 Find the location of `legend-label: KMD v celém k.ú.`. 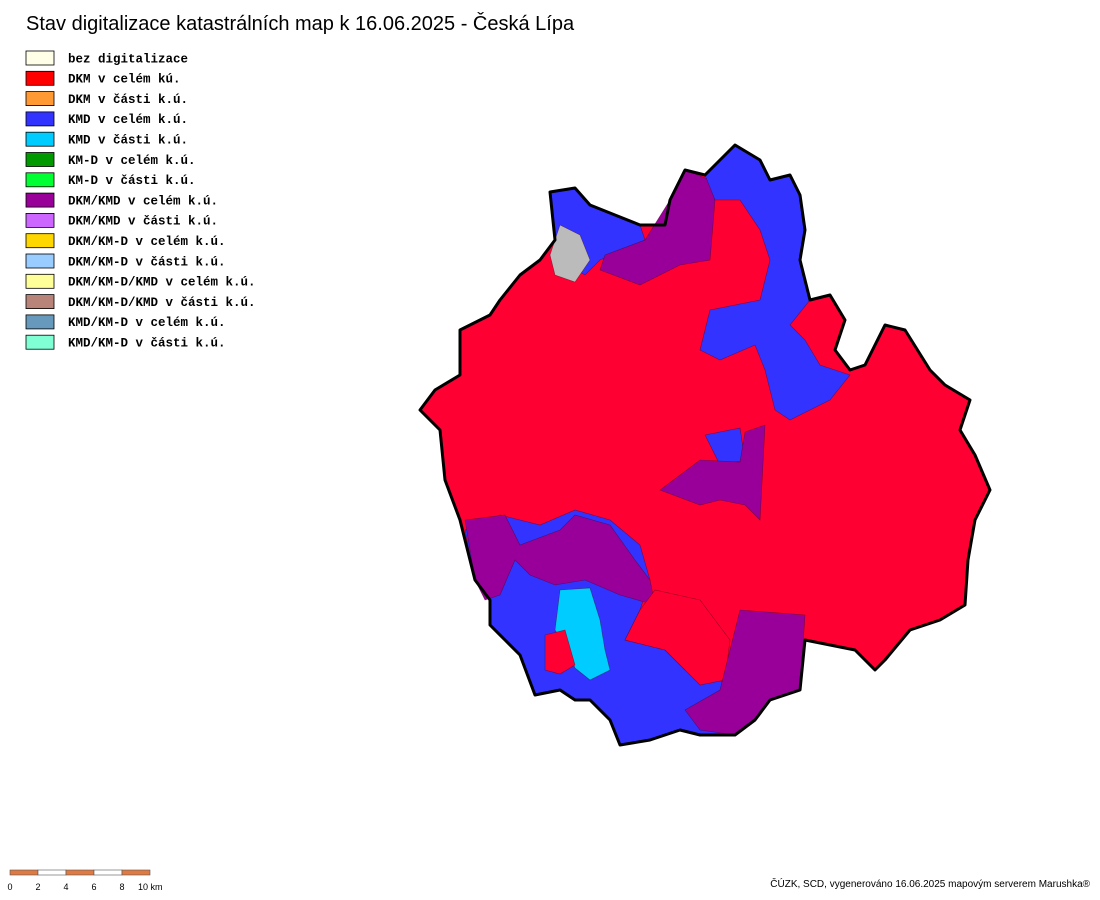

legend-label: KMD v celém k.ú. is located at coordinates (128, 120).